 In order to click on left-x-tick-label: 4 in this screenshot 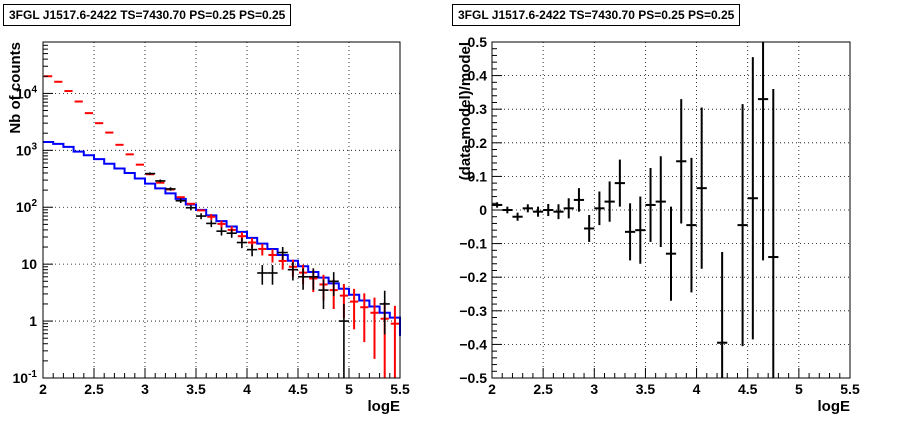, I will do `click(247, 389)`.